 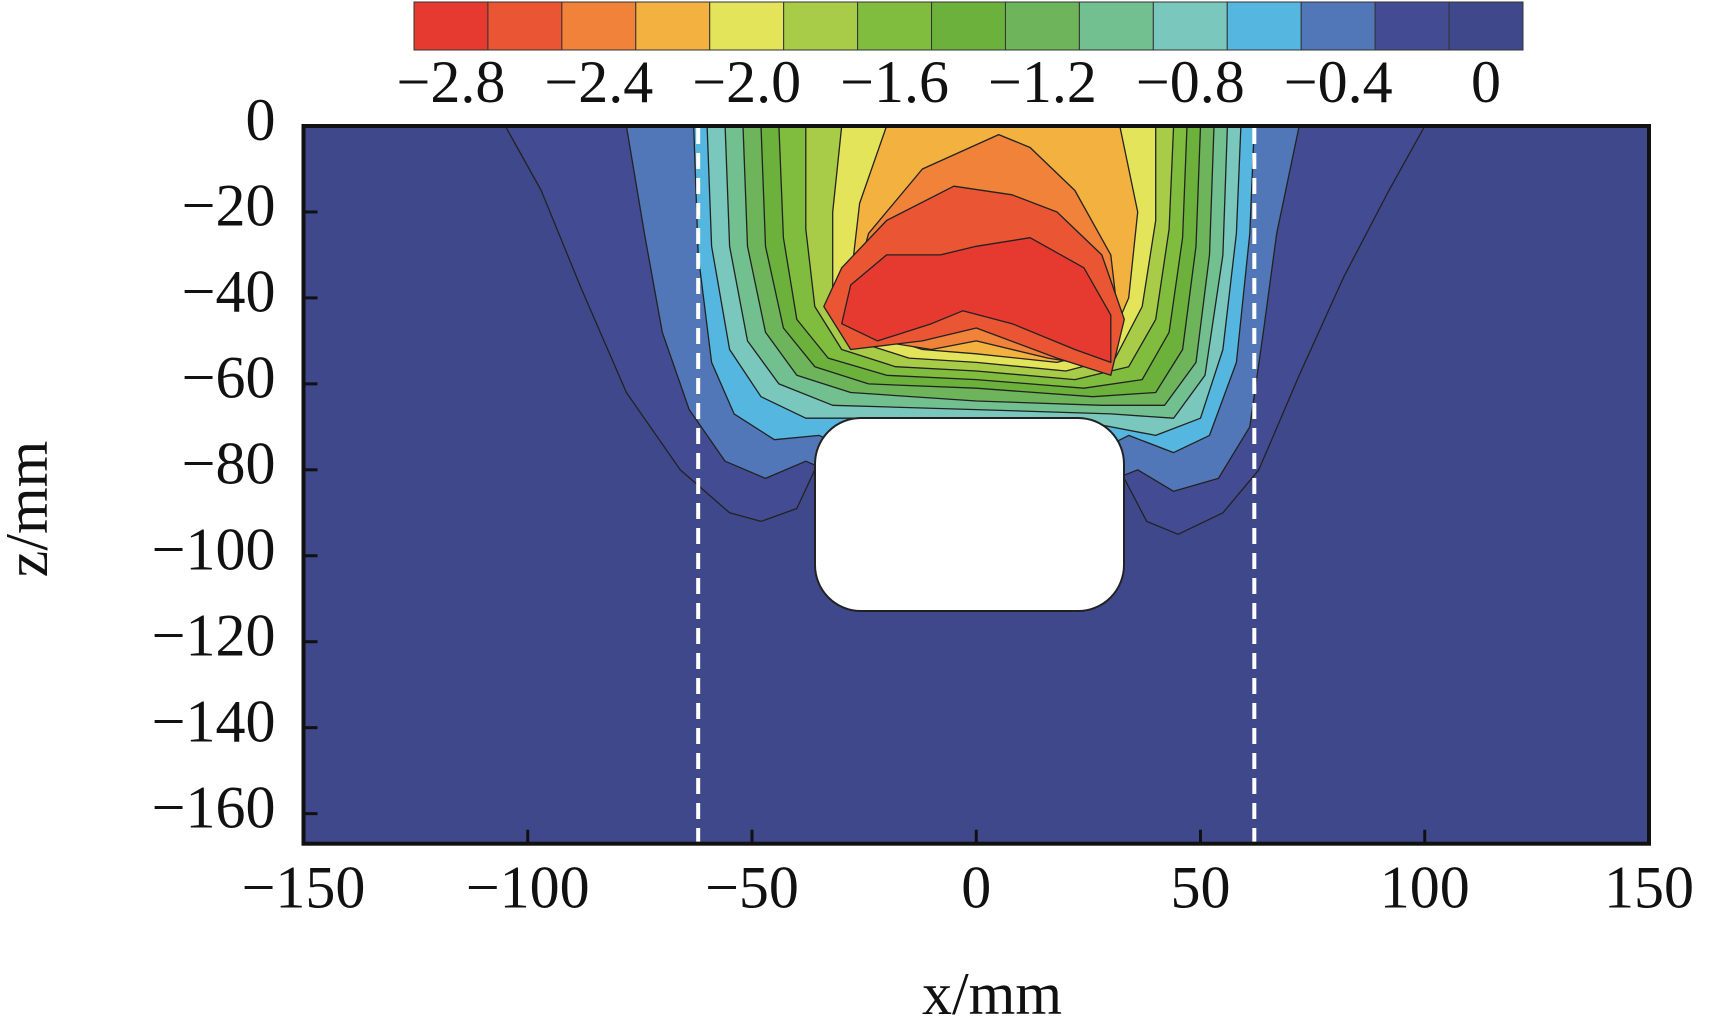 What do you see at coordinates (214, 635) in the screenshot?
I see `y-tick-label: −120` at bounding box center [214, 635].